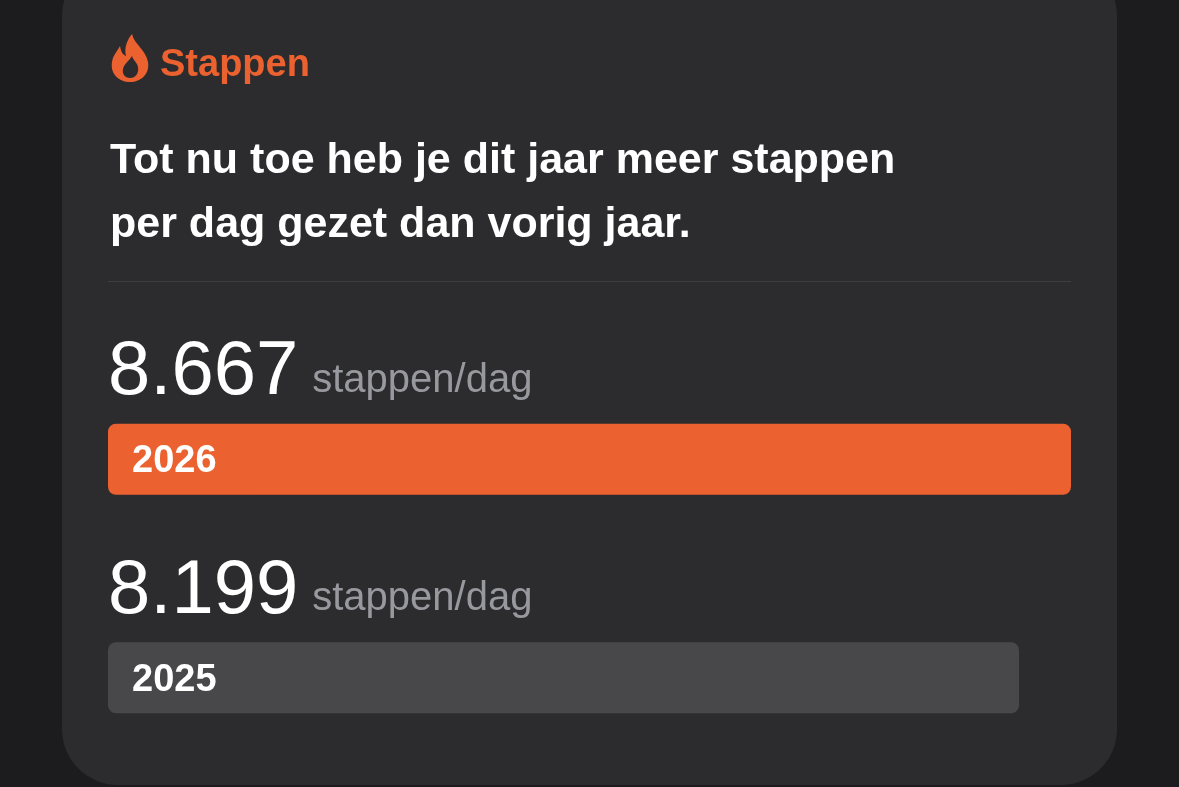 The height and width of the screenshot is (787, 1179). What do you see at coordinates (174, 459) in the screenshot?
I see `y-tick-label: 2026` at bounding box center [174, 459].